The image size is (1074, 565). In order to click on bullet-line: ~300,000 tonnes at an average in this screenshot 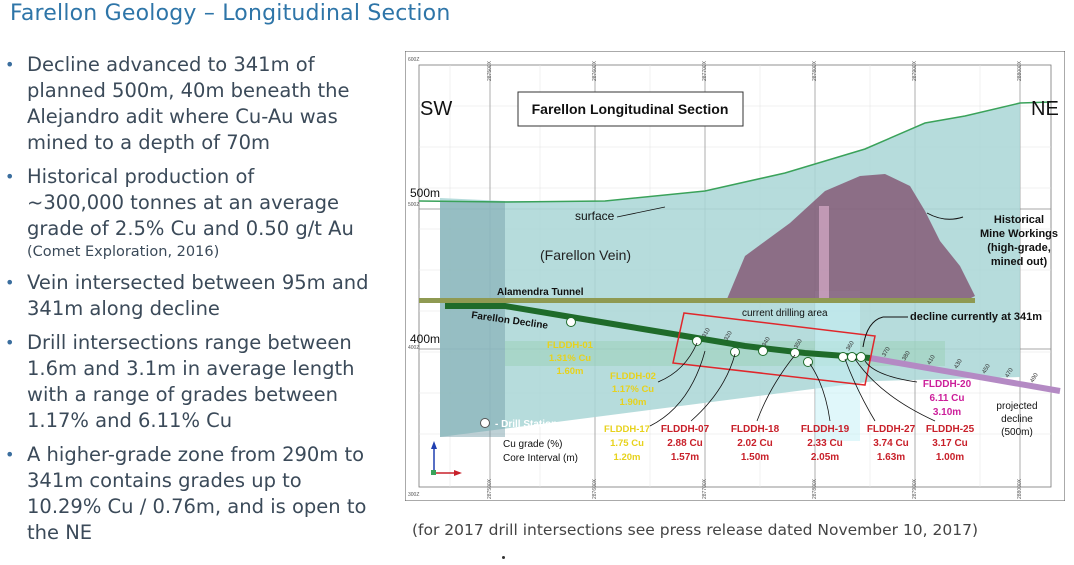, I will do `click(183, 202)`.